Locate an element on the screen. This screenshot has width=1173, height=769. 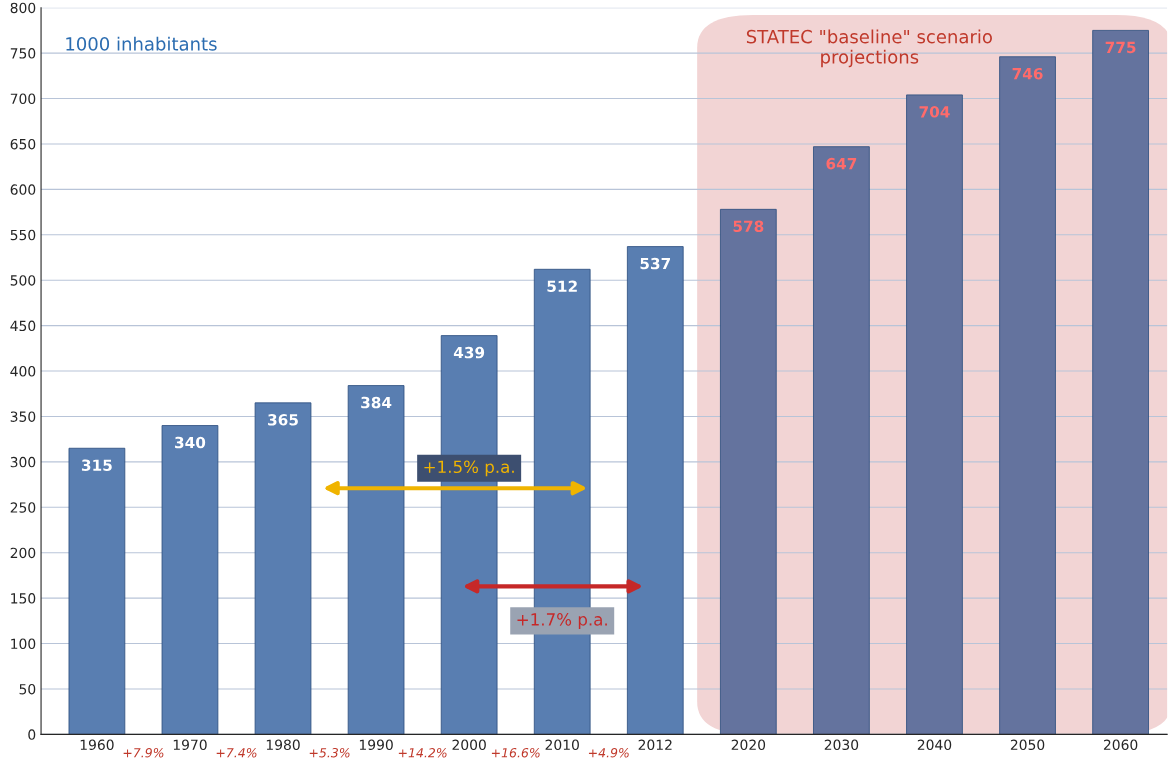
y-tick-label: 500 is located at coordinates (23, 280).